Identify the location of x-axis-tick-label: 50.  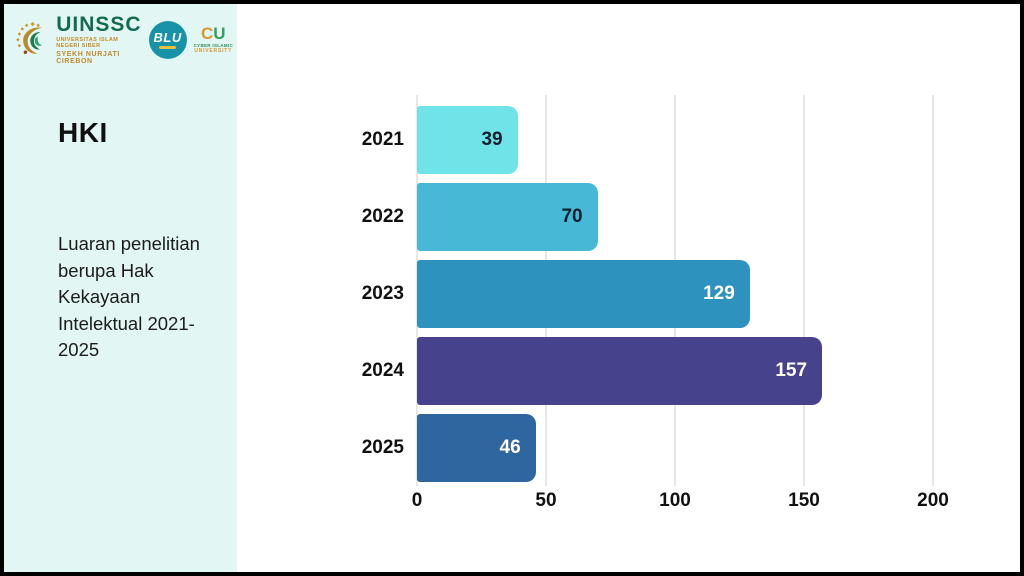
(546, 500).